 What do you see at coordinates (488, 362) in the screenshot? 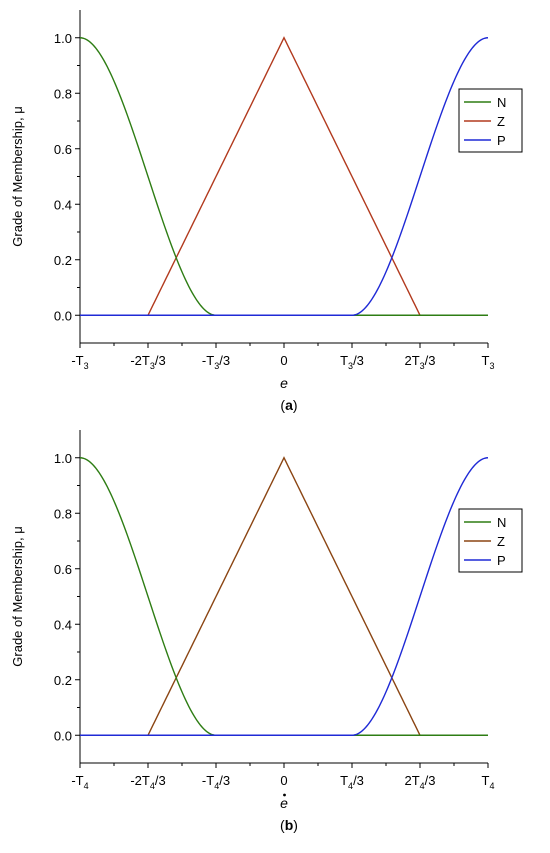
I see `x-tick-label: T3` at bounding box center [488, 362].